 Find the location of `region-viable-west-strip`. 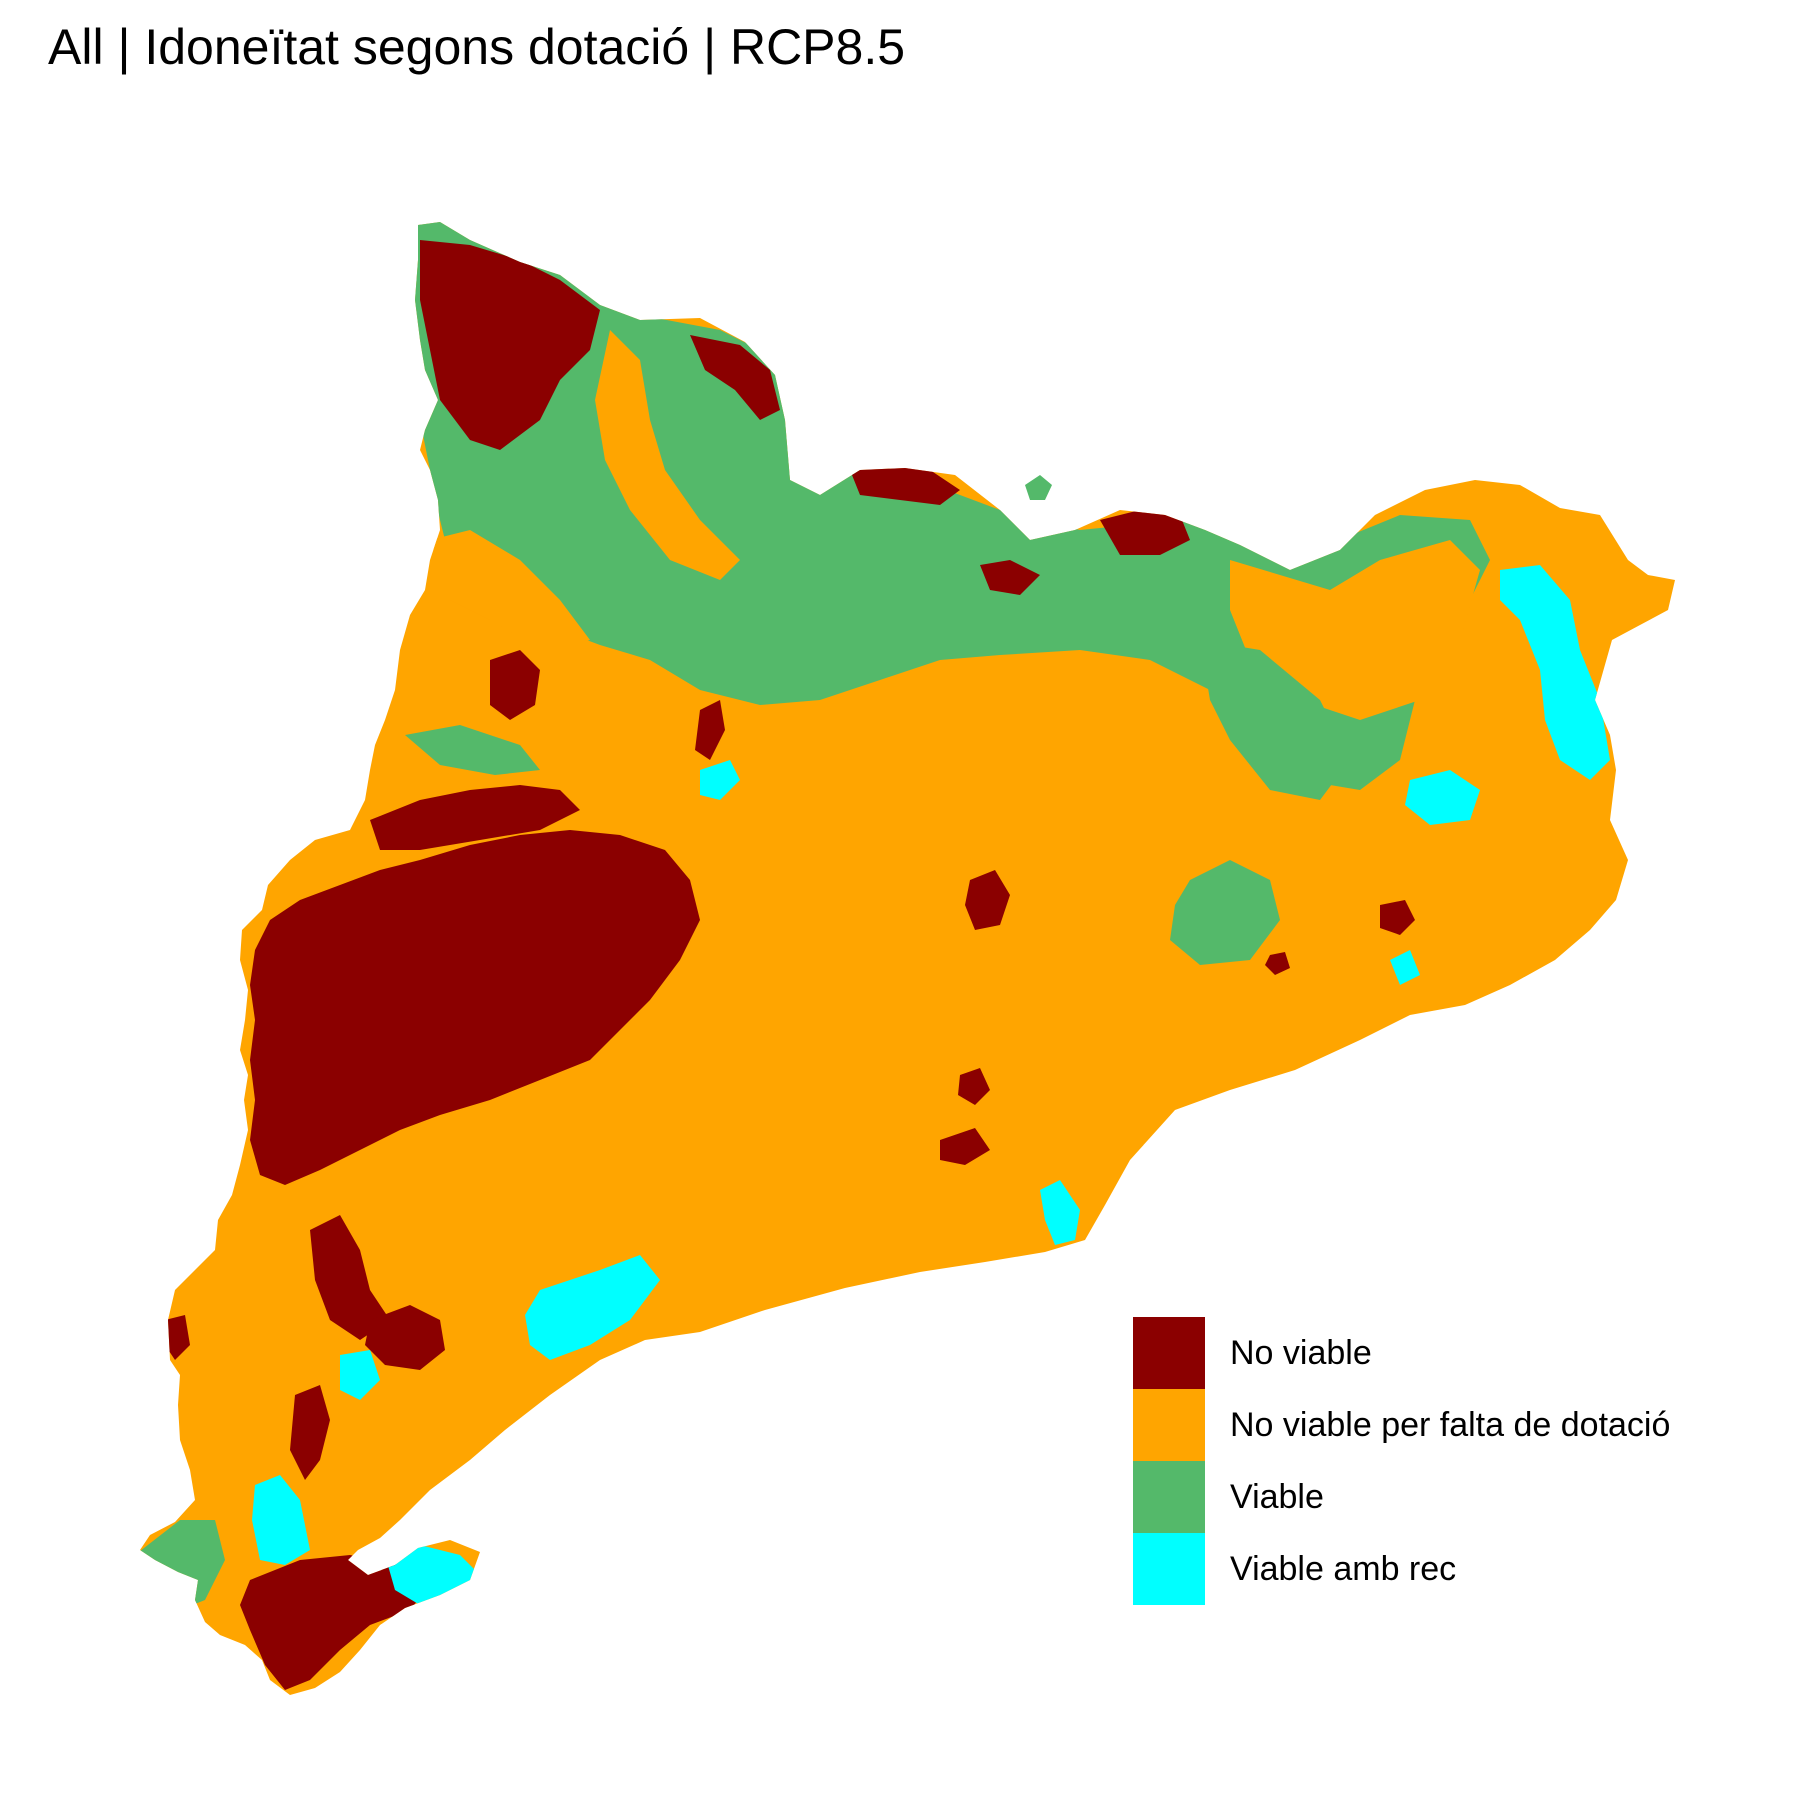

region-viable-west-strip is located at coordinates (472, 750).